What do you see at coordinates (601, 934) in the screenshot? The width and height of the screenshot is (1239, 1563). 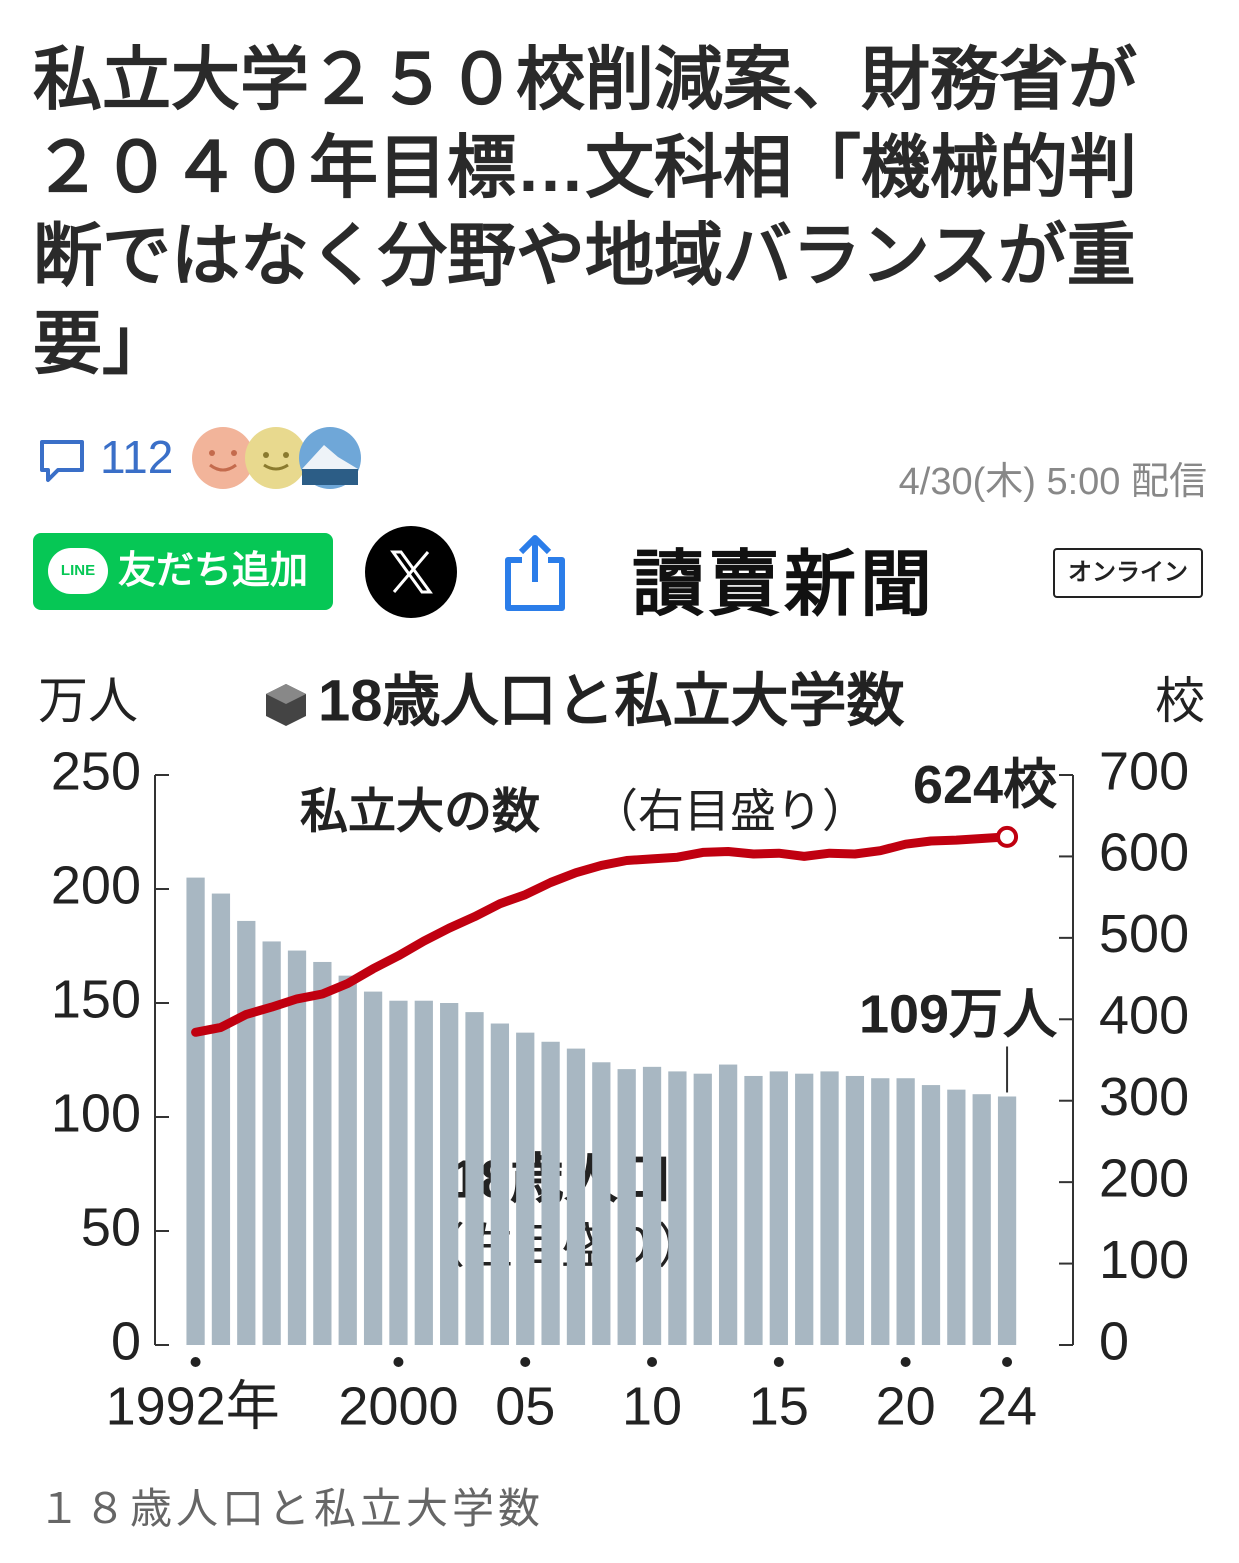 I see `line` at bounding box center [601, 934].